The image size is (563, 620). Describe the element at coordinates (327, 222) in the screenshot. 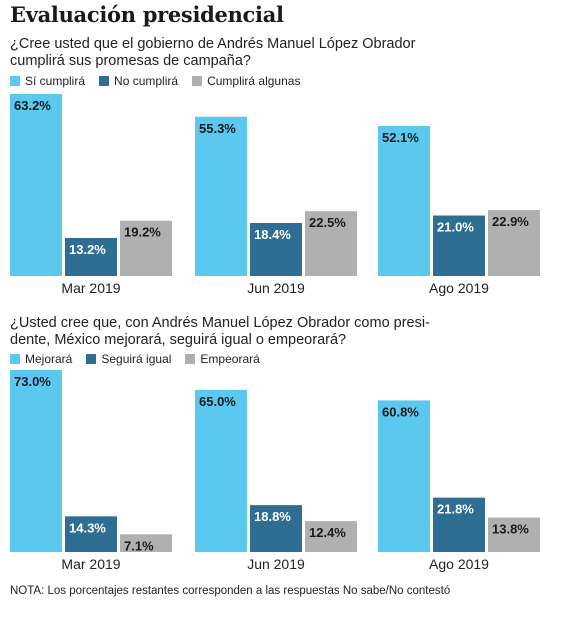

I see `chart-1-data-label-cumplira-algunas-jun-2019: 22.5%` at that location.